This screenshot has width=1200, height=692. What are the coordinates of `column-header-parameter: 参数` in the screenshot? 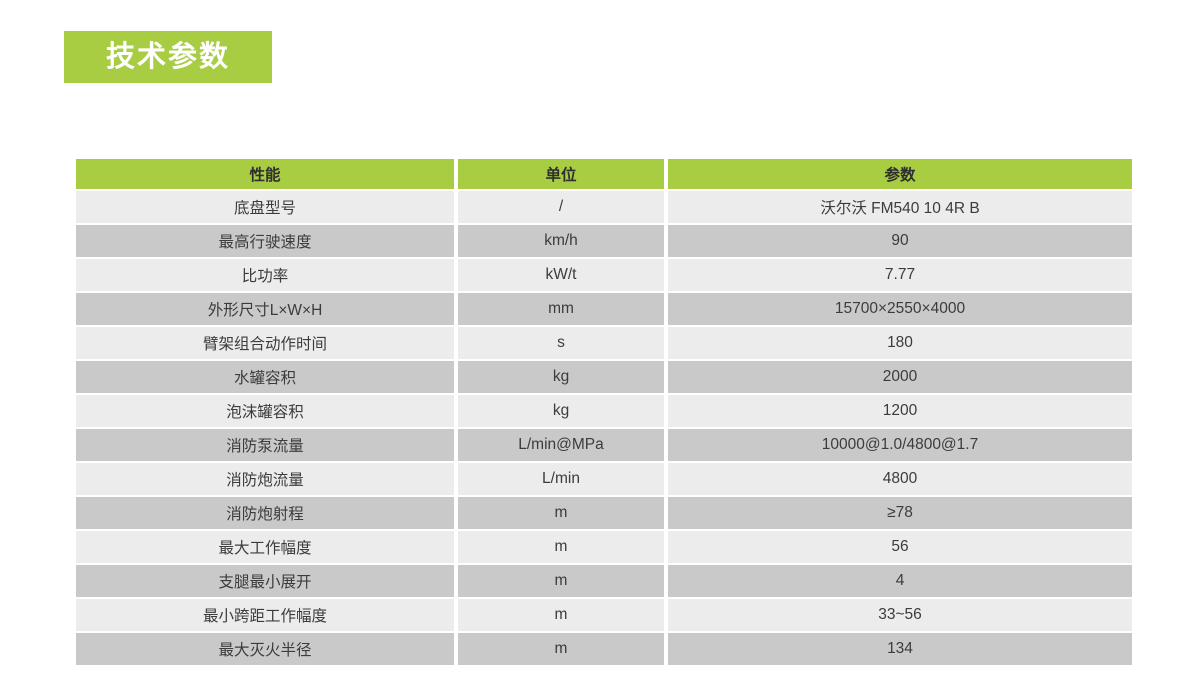 It's located at (900, 174).